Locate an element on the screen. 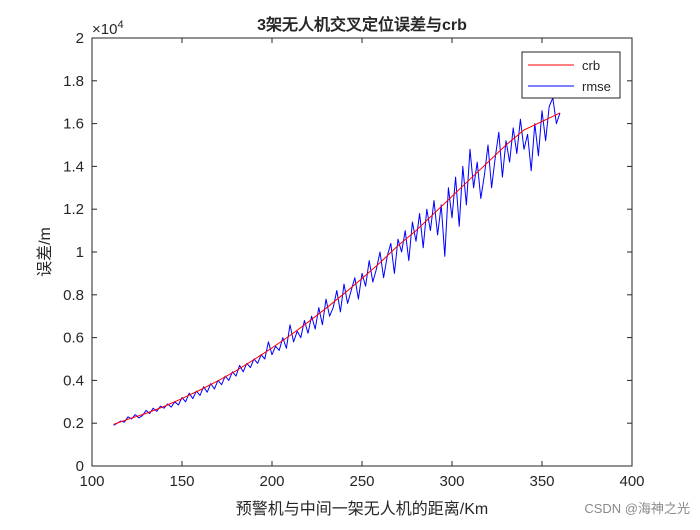 Image resolution: width=700 pixels, height=530 pixels. y-tick-label: 0.6 is located at coordinates (73, 338).